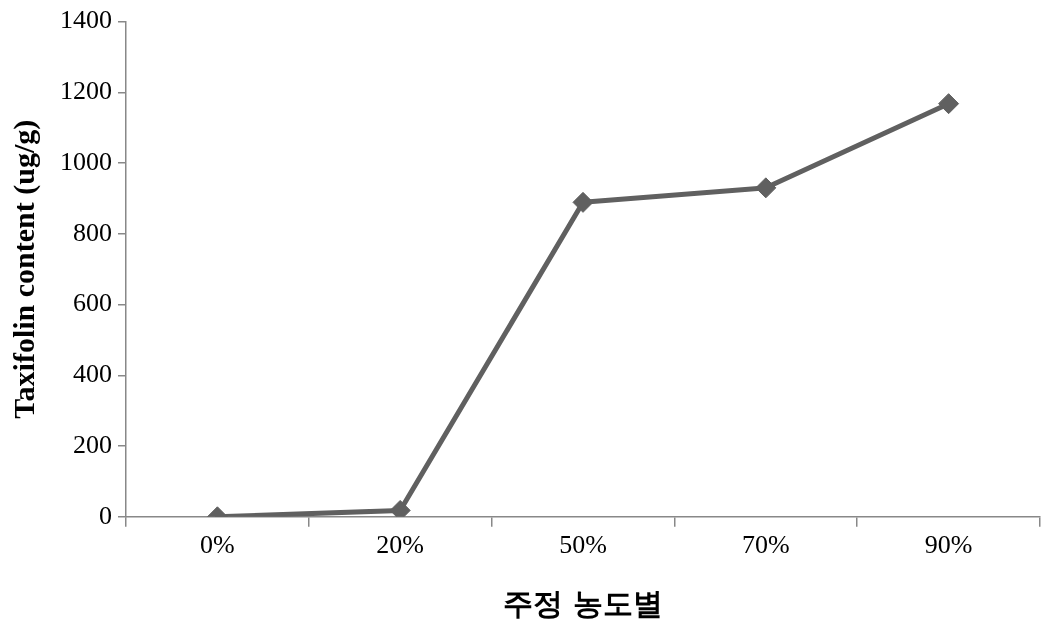 Image resolution: width=1051 pixels, height=632 pixels. What do you see at coordinates (948, 545) in the screenshot?
I see `x-tick-label: 90%` at bounding box center [948, 545].